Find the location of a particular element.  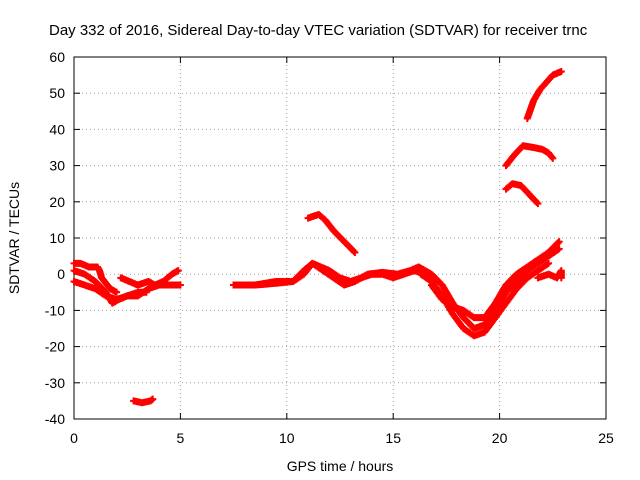

y-tick-label: 60 is located at coordinates (57, 57).